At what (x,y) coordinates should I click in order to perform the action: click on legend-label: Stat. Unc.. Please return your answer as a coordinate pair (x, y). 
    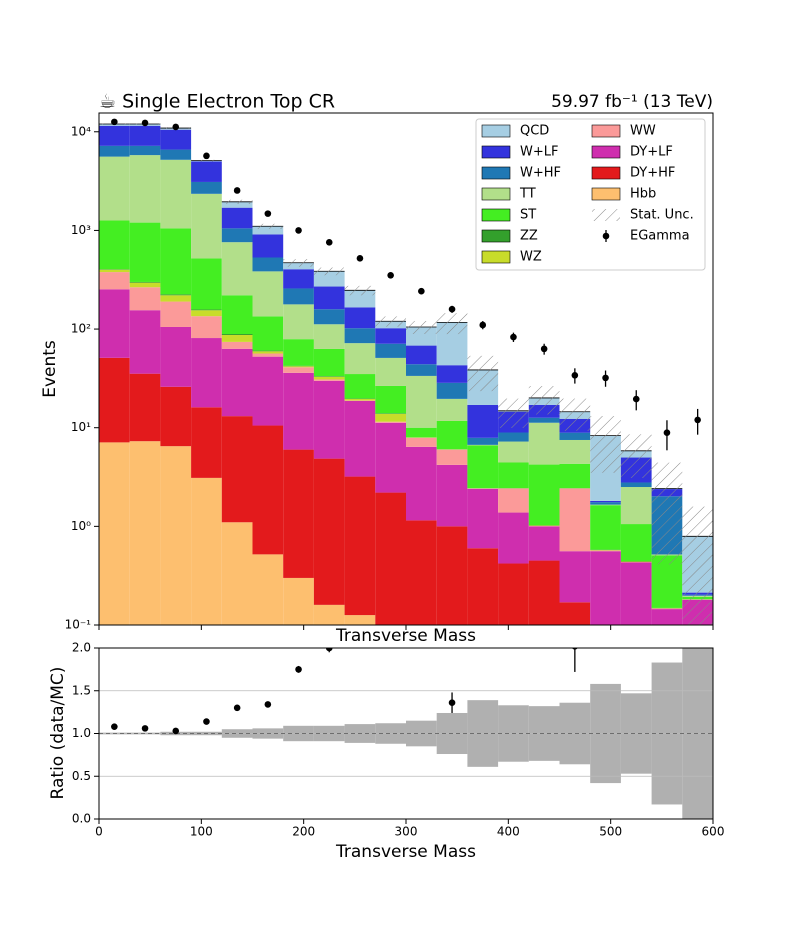
    Looking at the image, I should click on (662, 215).